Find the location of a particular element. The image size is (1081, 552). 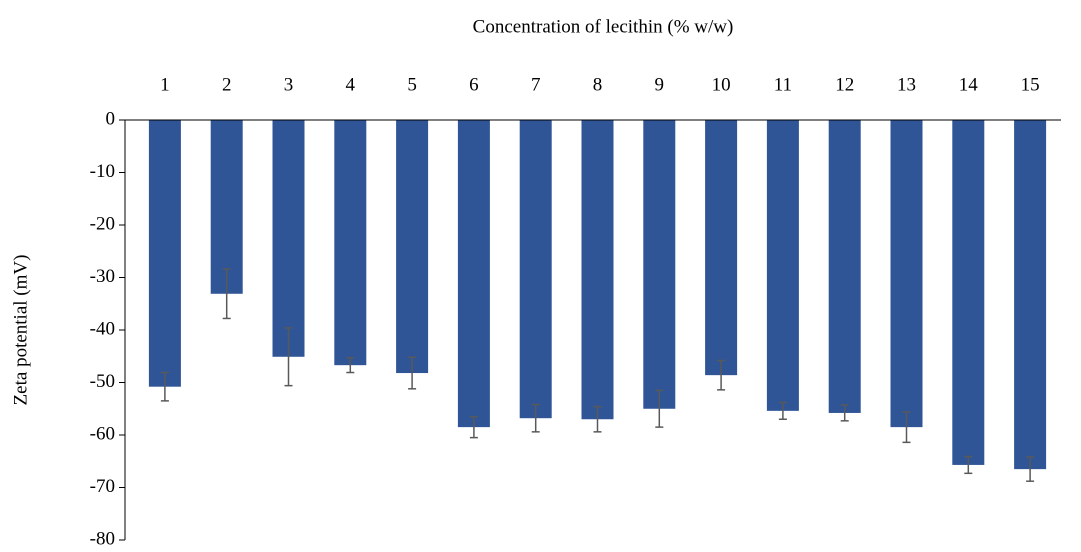

x-tick-label: 8 is located at coordinates (598, 84).